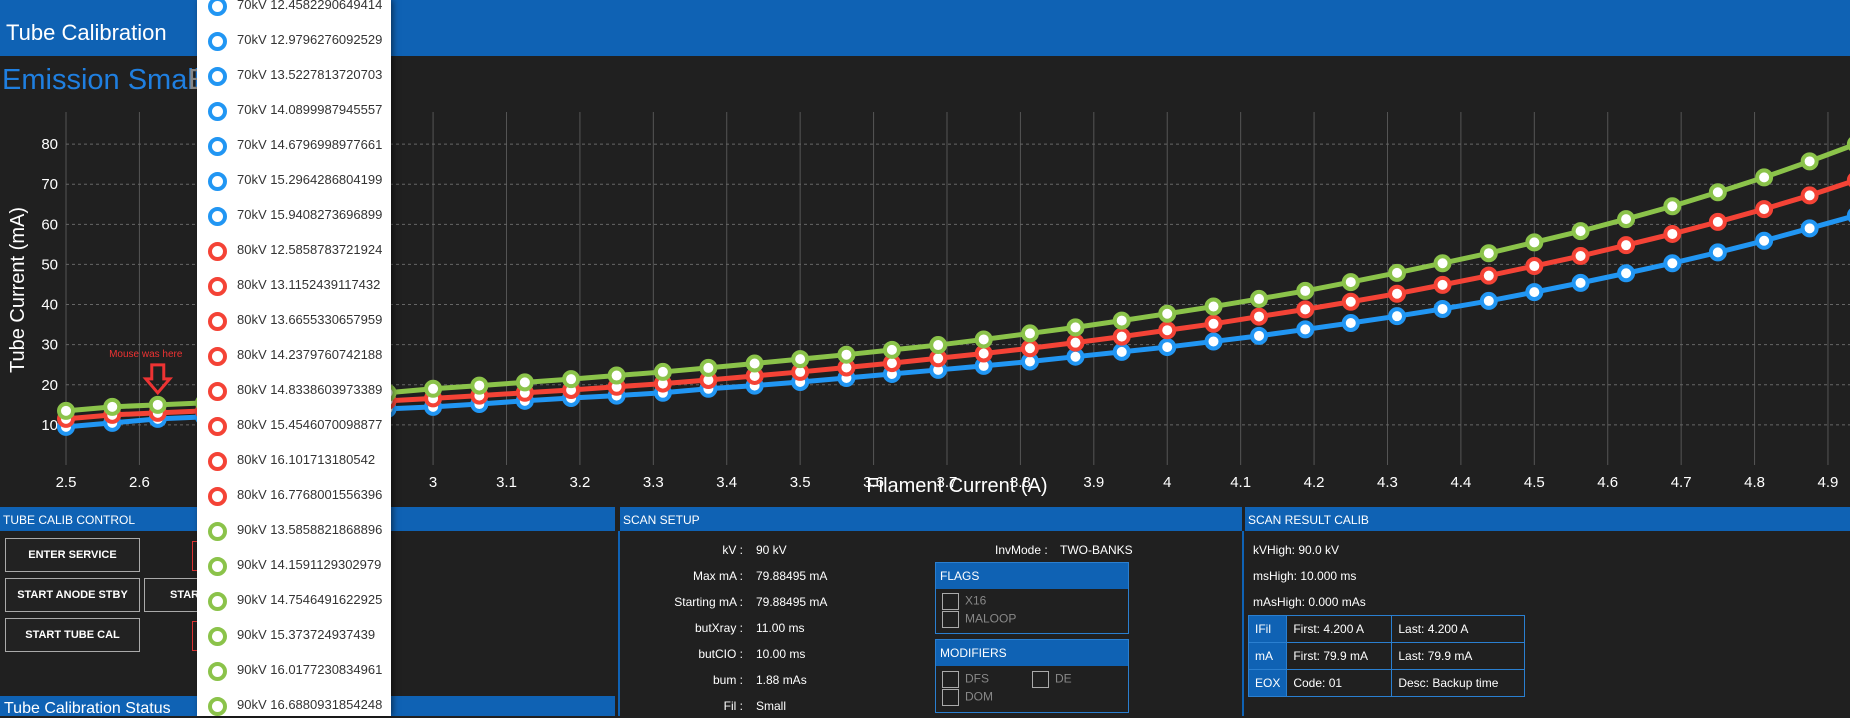 This screenshot has width=1850, height=718. What do you see at coordinates (294, 669) in the screenshot?
I see `dropdown-item: 90kV 16.0177230834961` at bounding box center [294, 669].